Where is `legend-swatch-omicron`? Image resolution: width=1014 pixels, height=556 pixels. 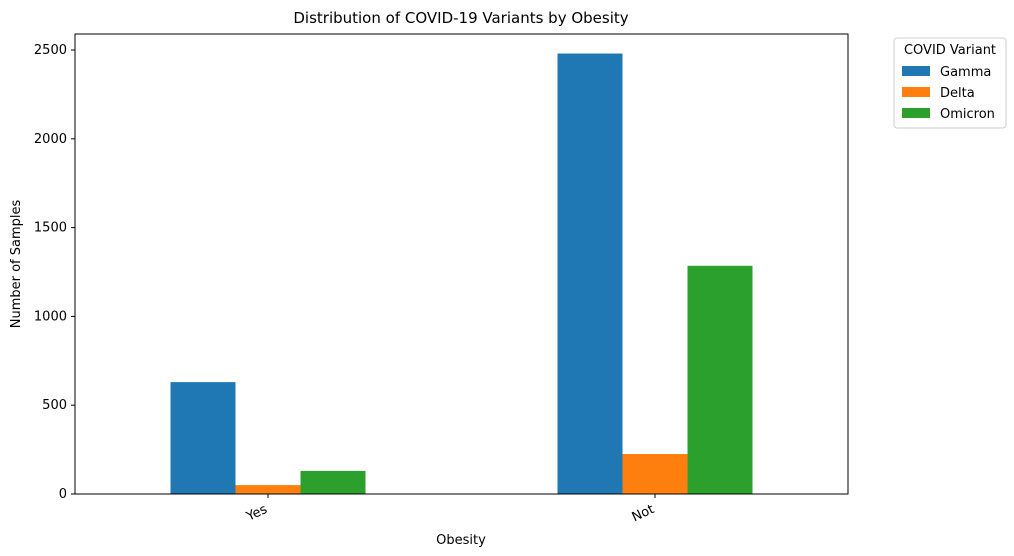 legend-swatch-omicron is located at coordinates (916, 113).